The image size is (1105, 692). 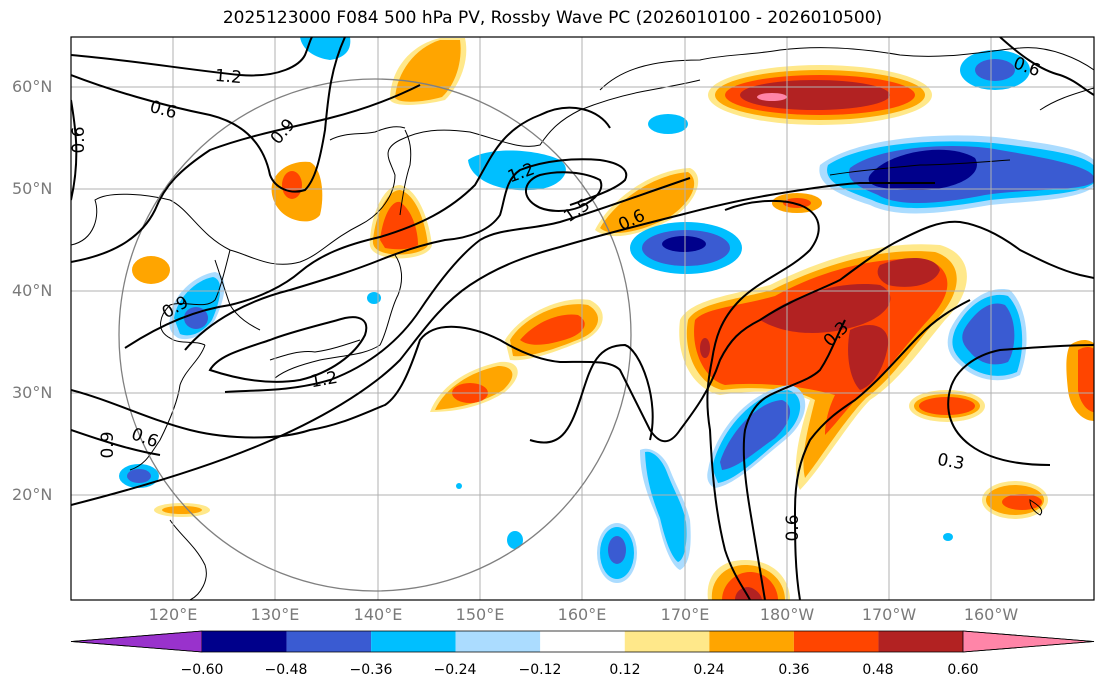 I want to click on colorbar-tick: 0.24, so click(x=709, y=670).